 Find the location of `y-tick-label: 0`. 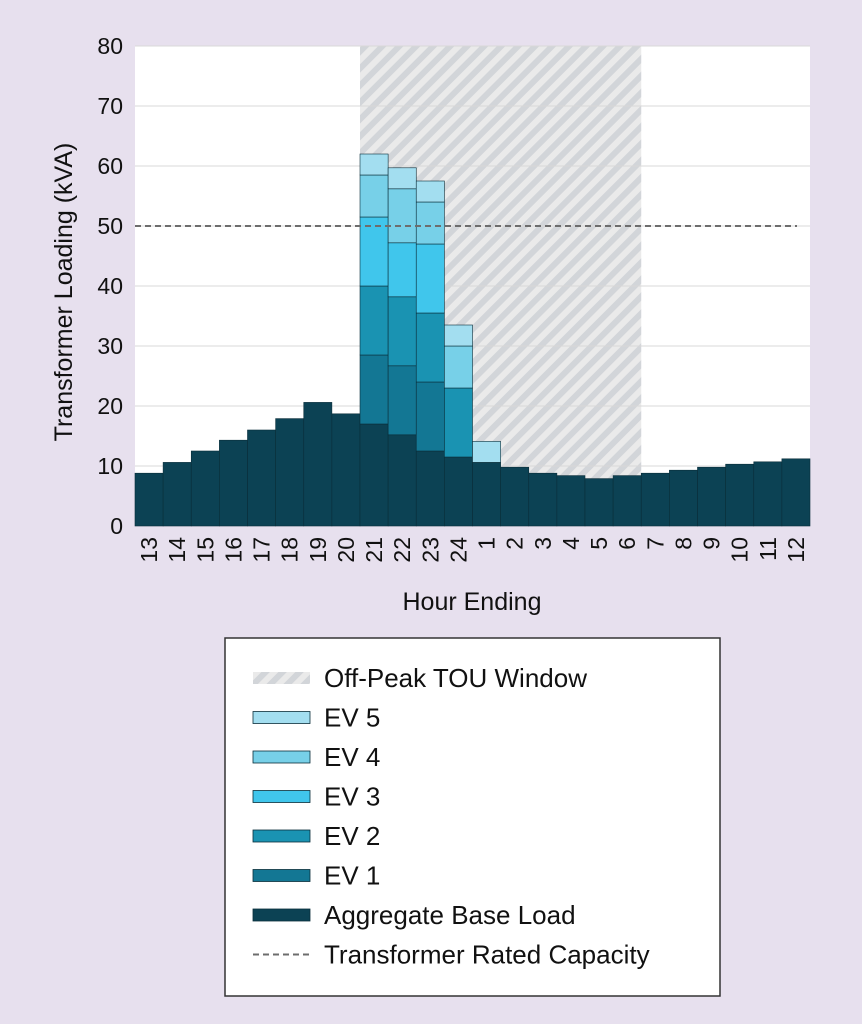

y-tick-label: 0 is located at coordinates (116, 526).